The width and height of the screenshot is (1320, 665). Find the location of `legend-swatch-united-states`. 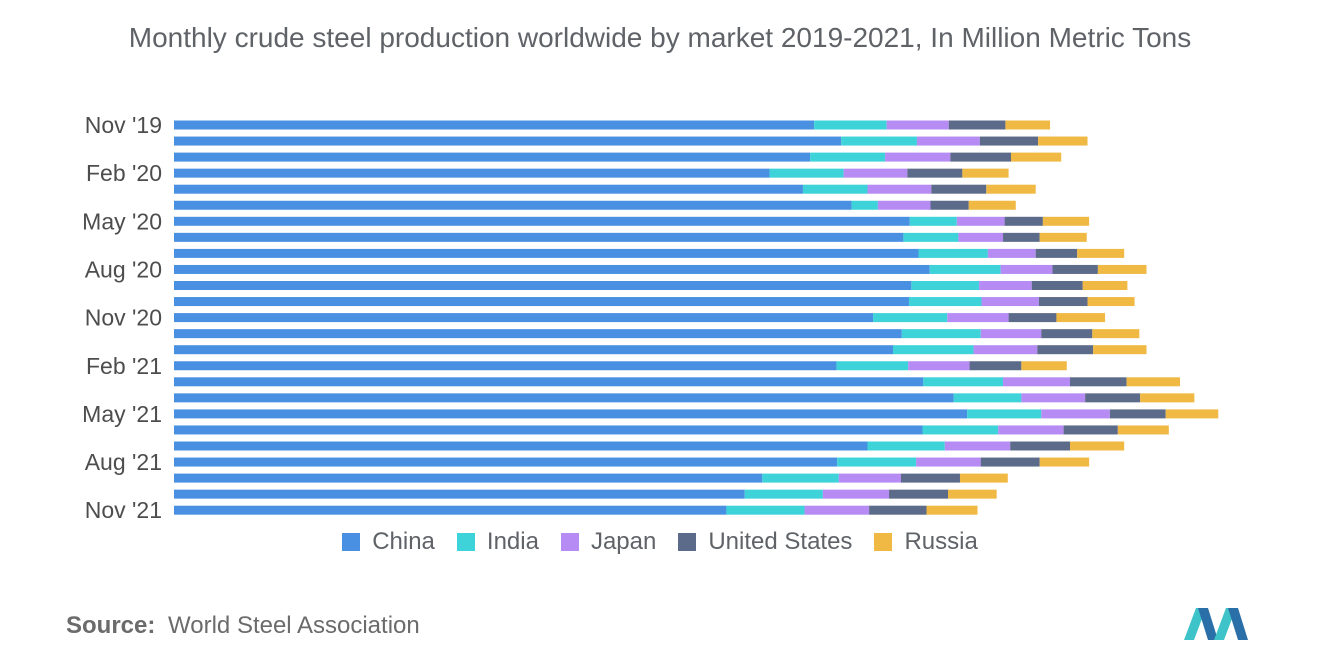

legend-swatch-united-states is located at coordinates (687, 542).